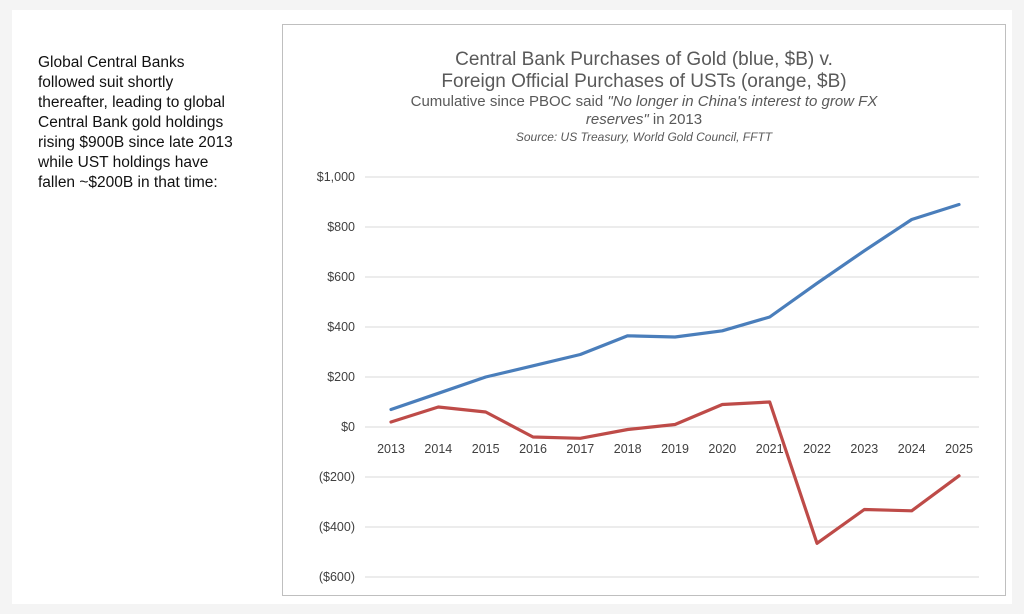 This screenshot has height=614, width=1024. What do you see at coordinates (959, 449) in the screenshot?
I see `x-tick-label: 2025` at bounding box center [959, 449].